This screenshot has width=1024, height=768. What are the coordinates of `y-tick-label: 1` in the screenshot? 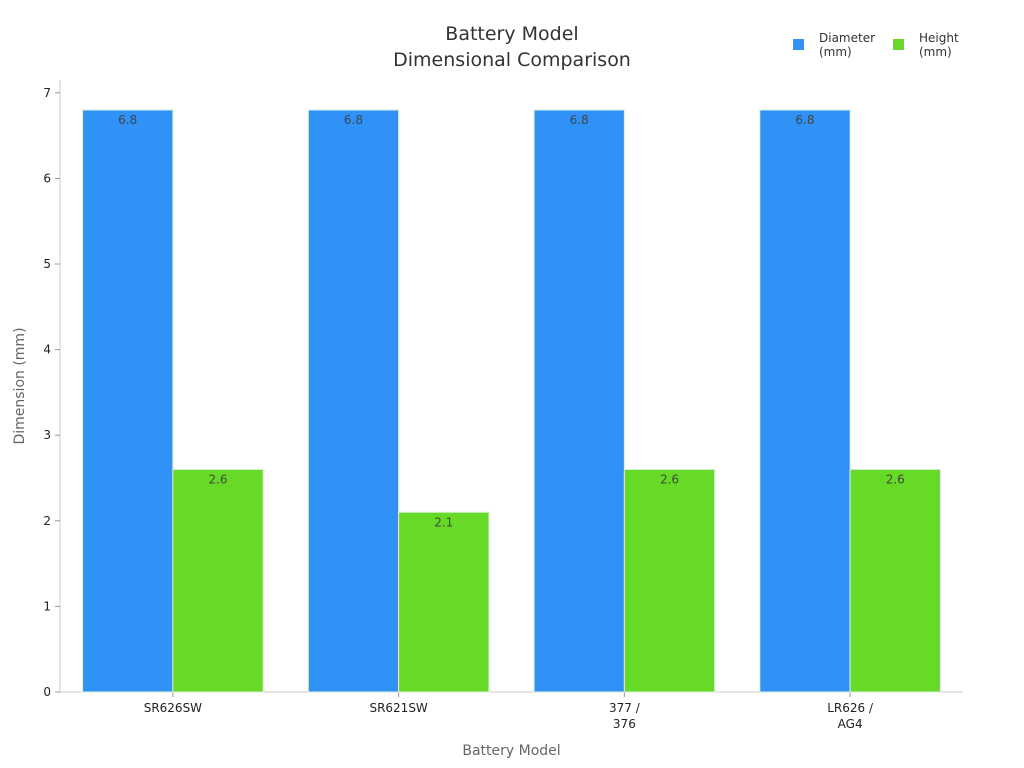 It's located at (47, 606).